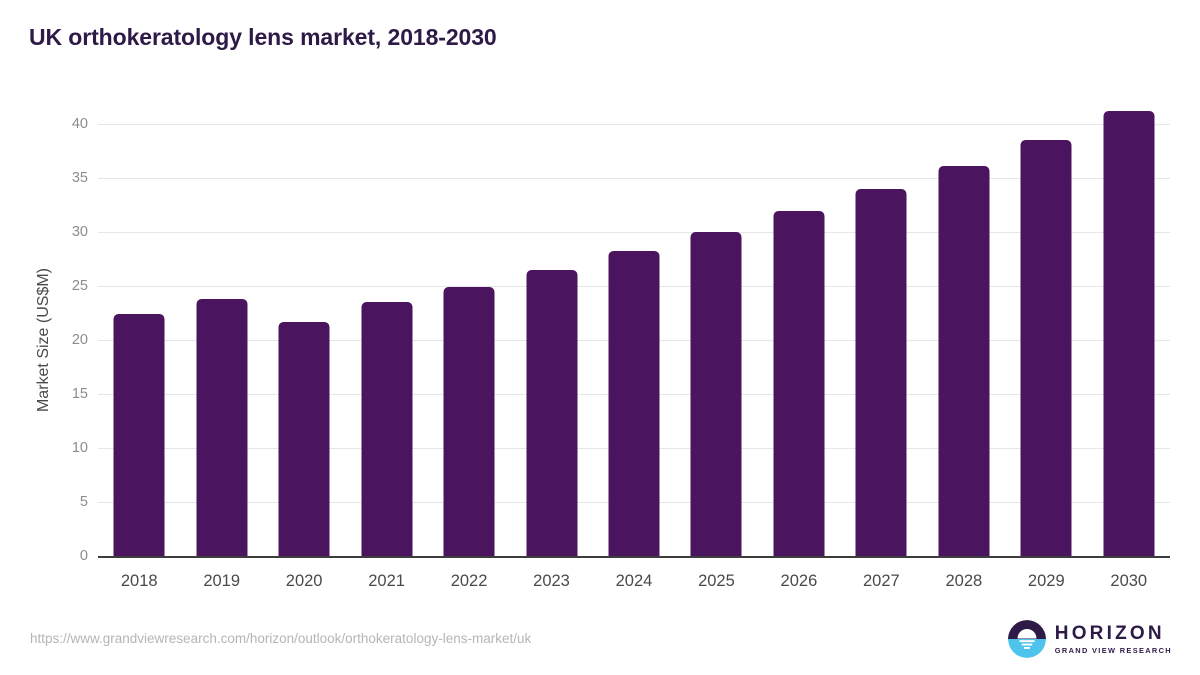 Image resolution: width=1200 pixels, height=675 pixels. I want to click on bar-group: 2026, so click(799, 357).